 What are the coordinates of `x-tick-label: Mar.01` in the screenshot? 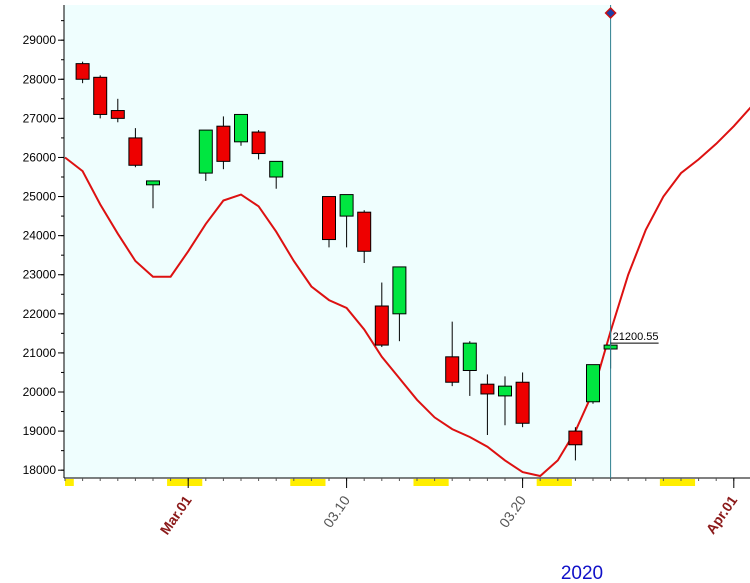 It's located at (176, 514).